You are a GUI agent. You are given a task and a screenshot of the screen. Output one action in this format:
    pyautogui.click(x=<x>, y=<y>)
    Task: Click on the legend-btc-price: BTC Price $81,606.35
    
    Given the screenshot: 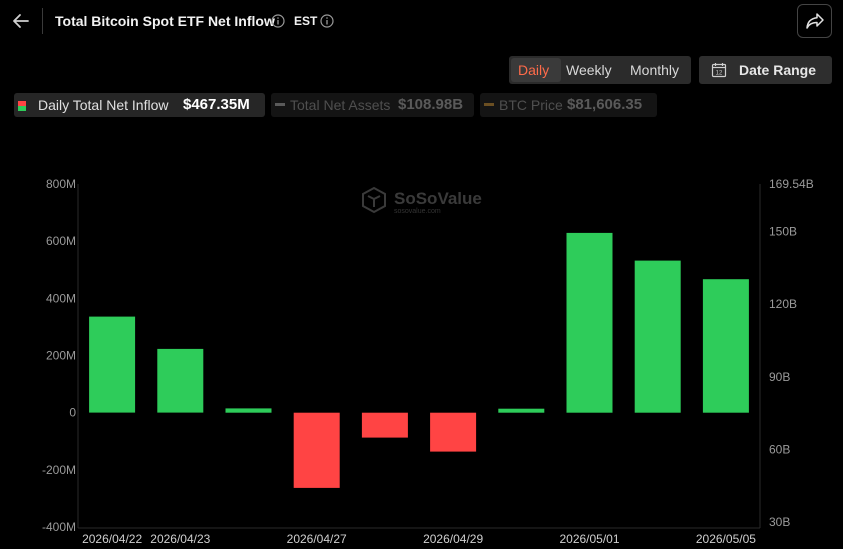 What is the action you would take?
    pyautogui.click(x=568, y=105)
    